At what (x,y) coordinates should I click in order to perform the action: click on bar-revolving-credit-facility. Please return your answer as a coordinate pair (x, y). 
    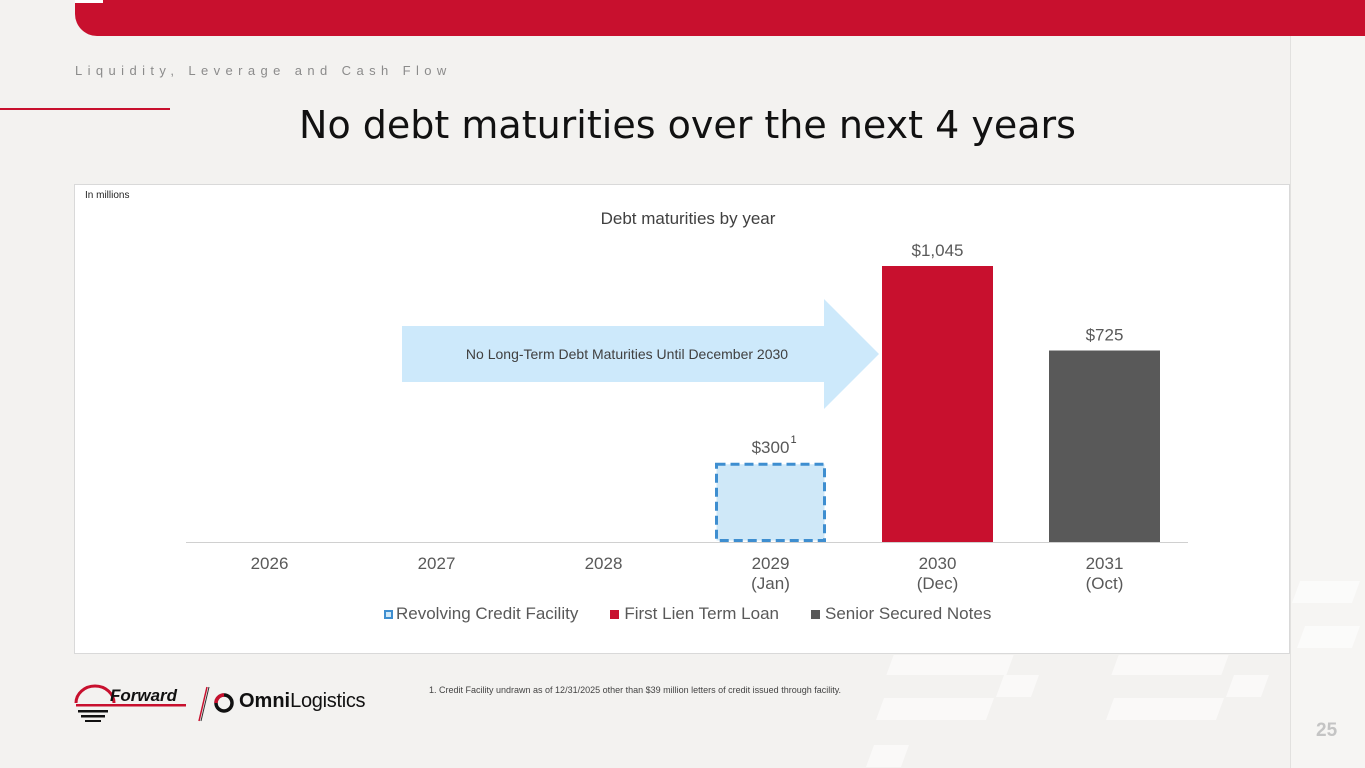
    Looking at the image, I should click on (770, 502).